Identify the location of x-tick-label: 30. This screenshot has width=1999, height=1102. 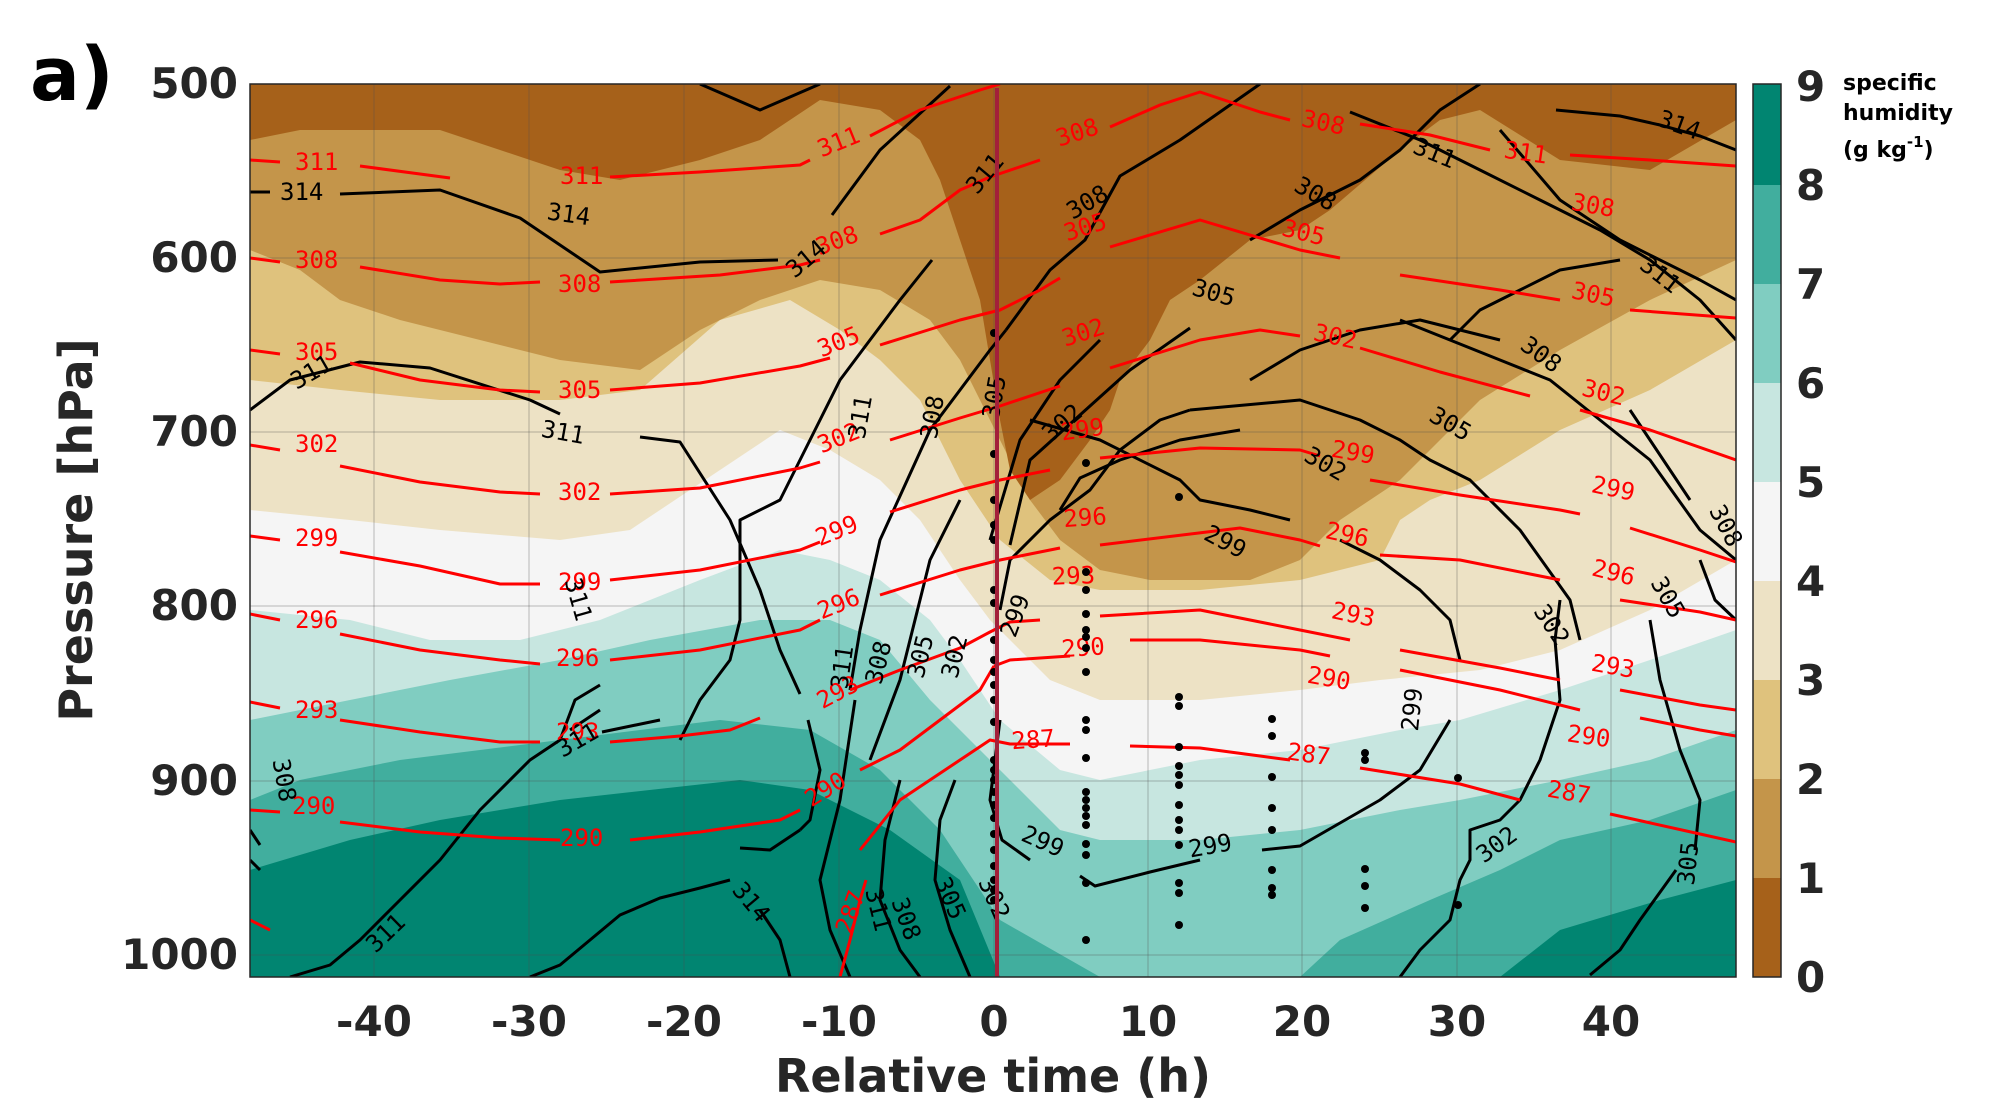
(1457, 1021).